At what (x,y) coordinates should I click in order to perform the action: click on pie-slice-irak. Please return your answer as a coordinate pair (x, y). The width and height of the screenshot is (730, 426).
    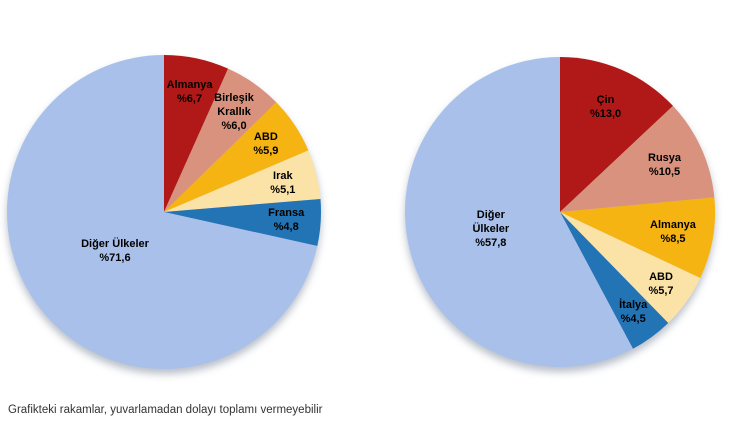
    Looking at the image, I should click on (242, 181).